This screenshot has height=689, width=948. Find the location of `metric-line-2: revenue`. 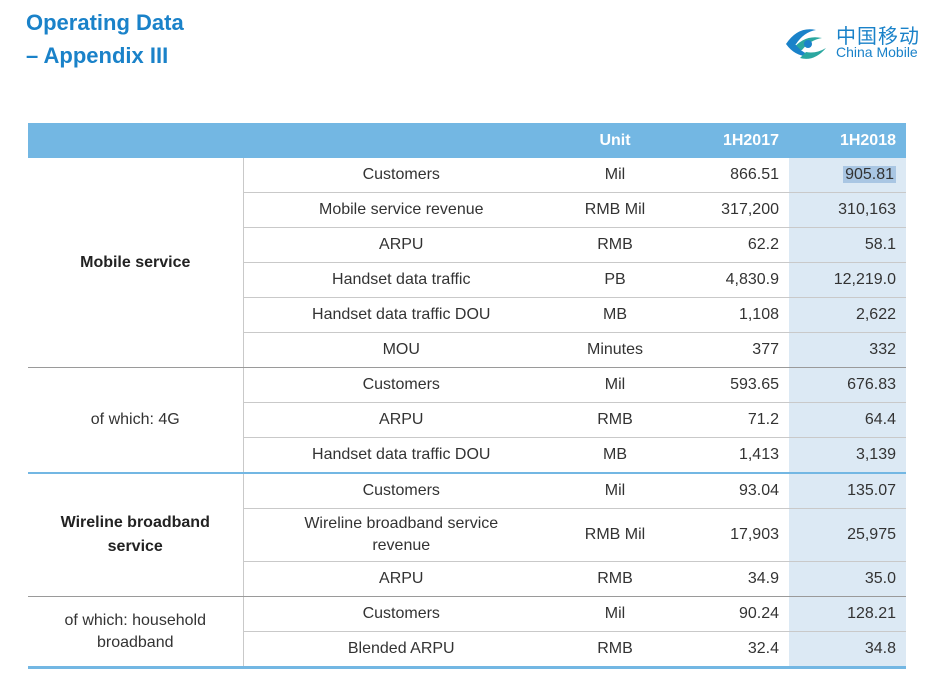

metric-line-2: revenue is located at coordinates (401, 545).